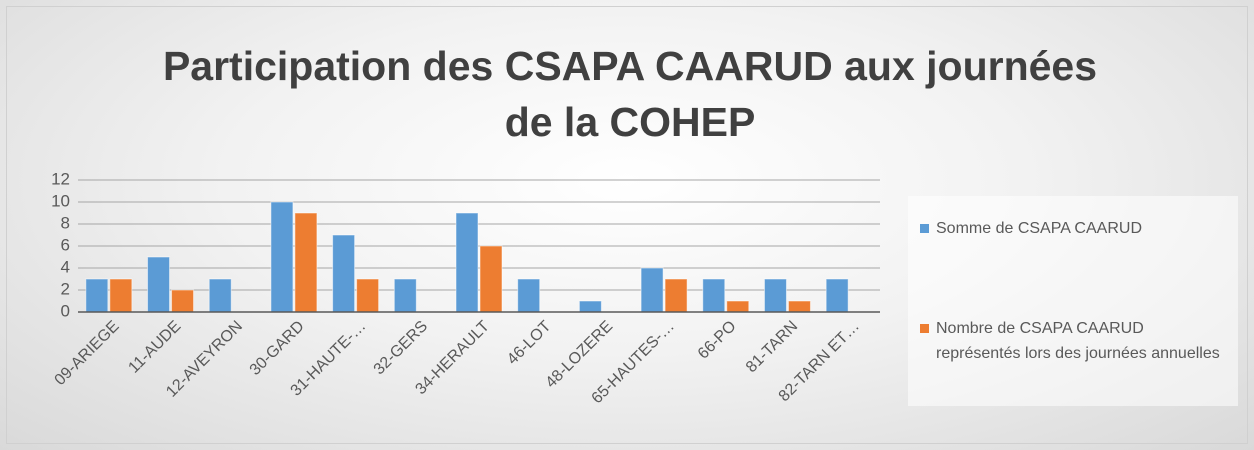 Image resolution: width=1254 pixels, height=450 pixels. I want to click on legend-item: Somme de CSAPA CAARUD, so click(1075, 228).